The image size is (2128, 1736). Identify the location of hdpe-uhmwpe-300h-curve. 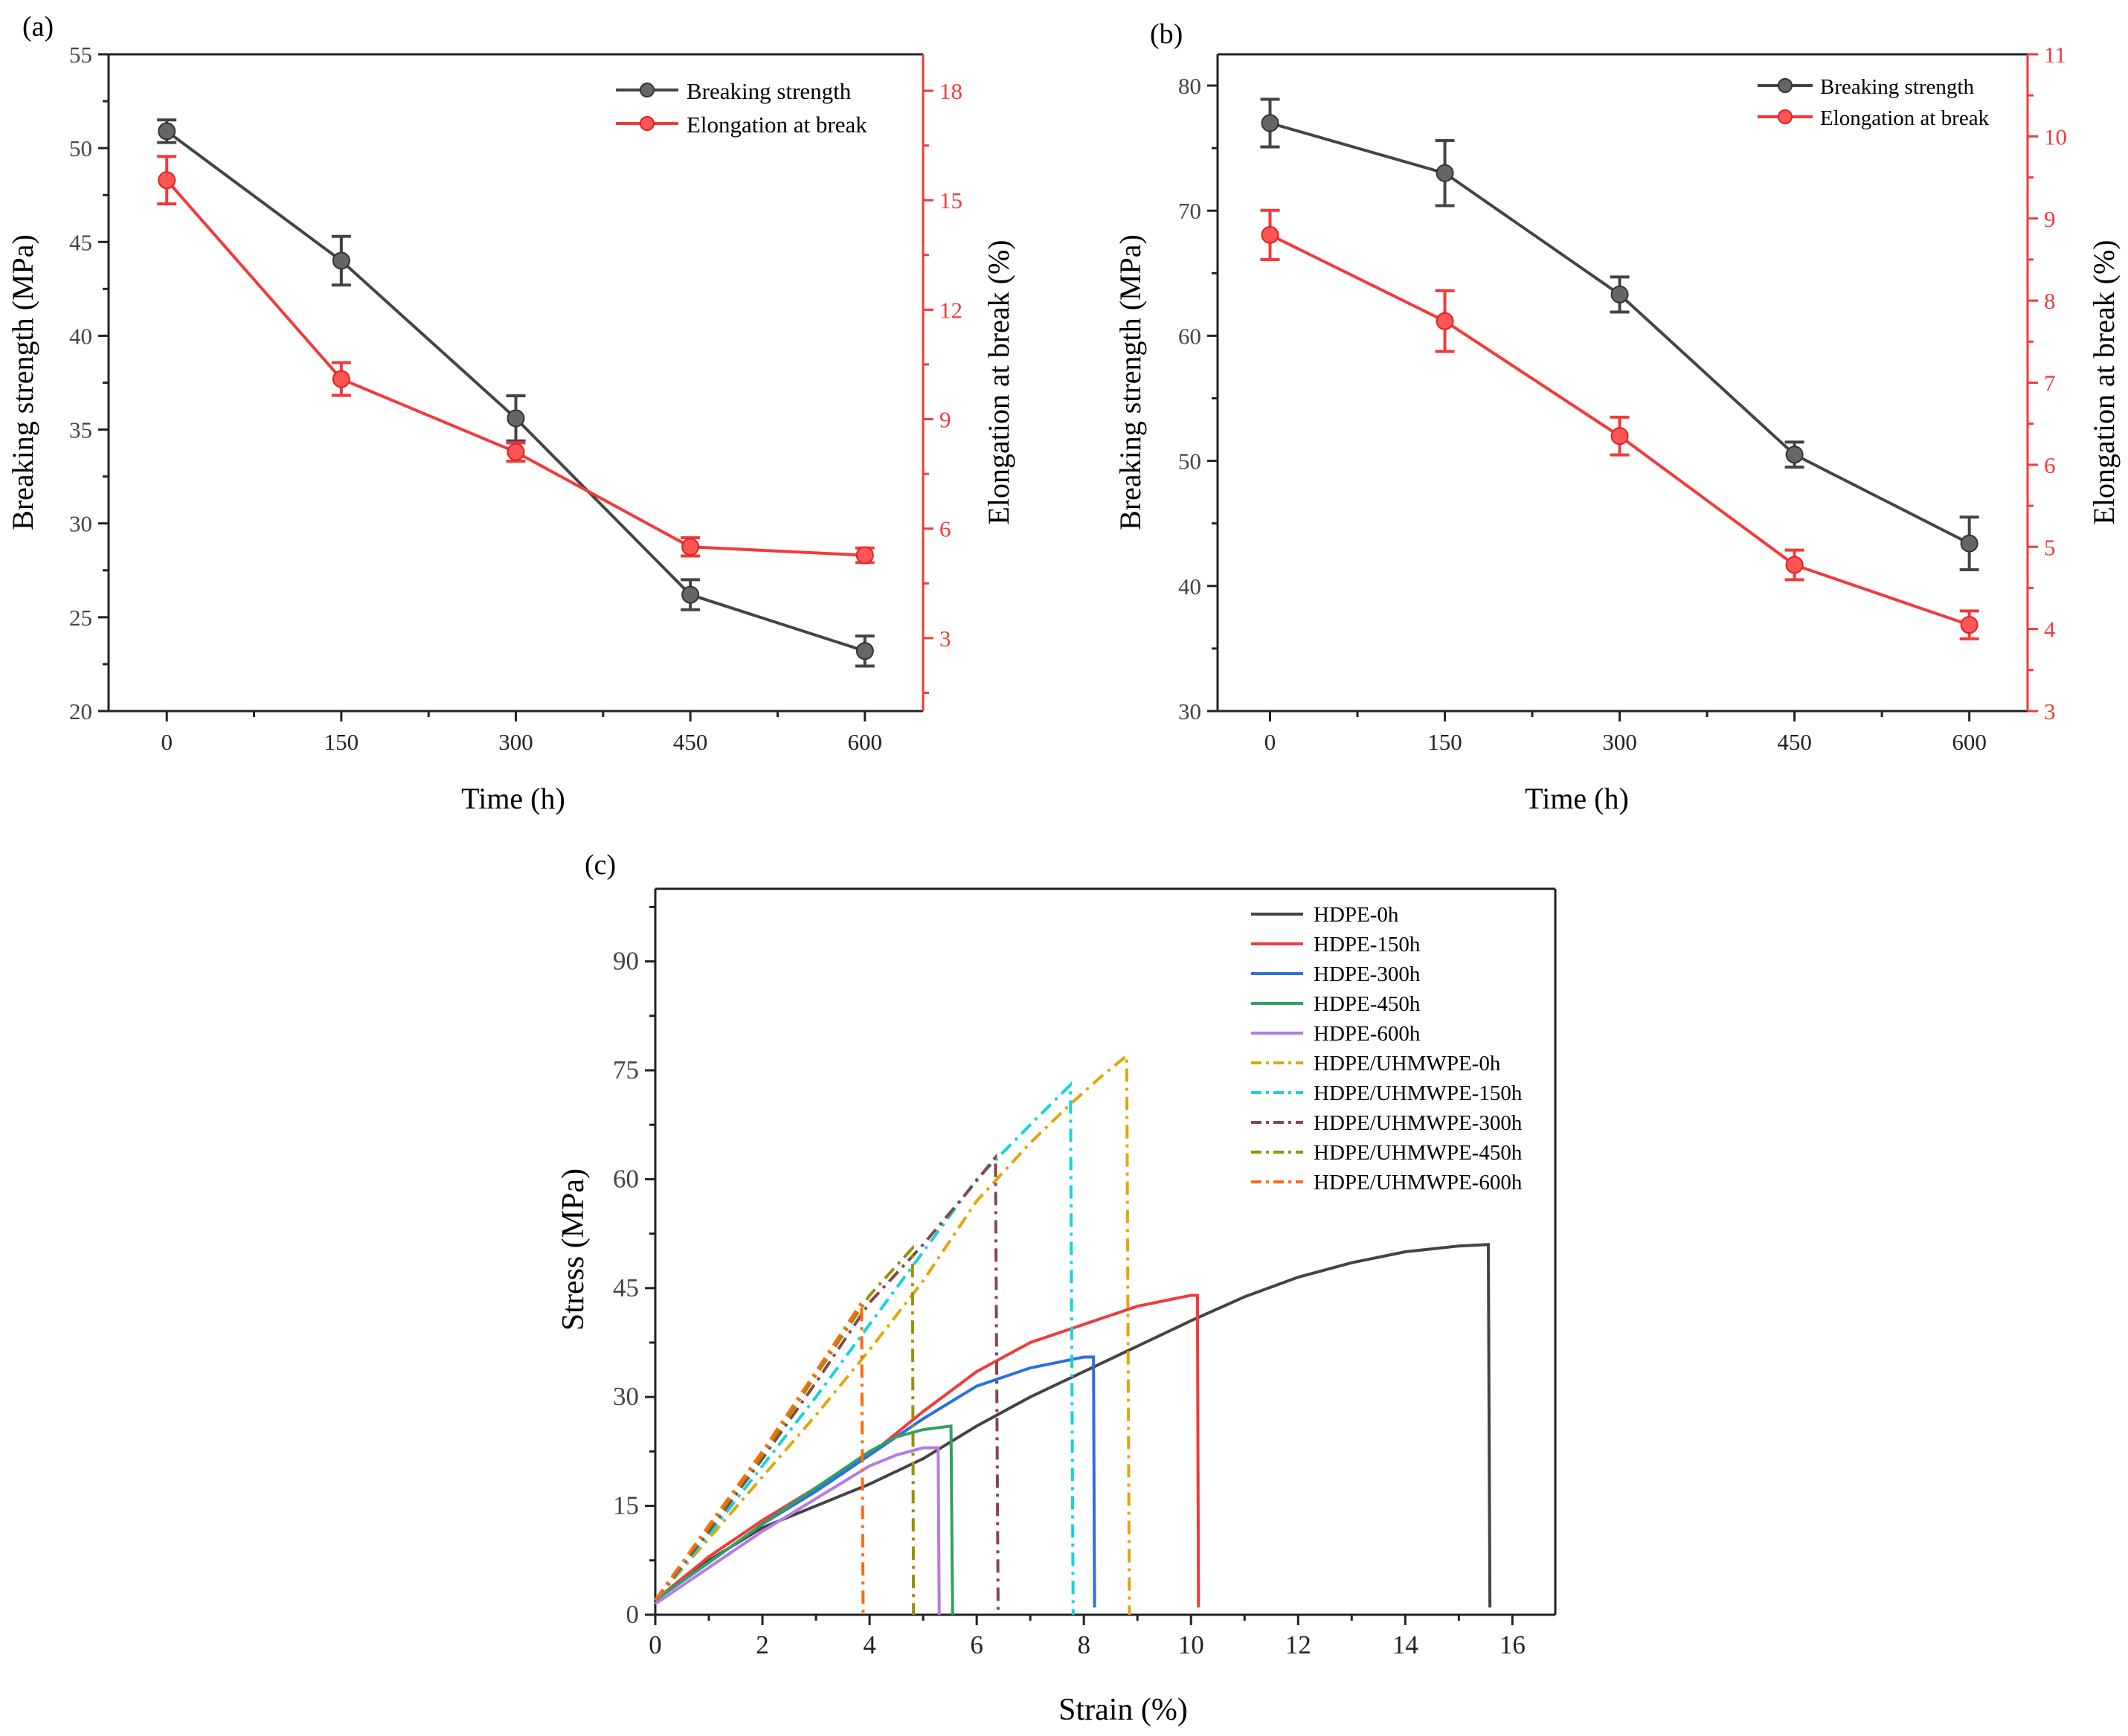
(827, 1384).